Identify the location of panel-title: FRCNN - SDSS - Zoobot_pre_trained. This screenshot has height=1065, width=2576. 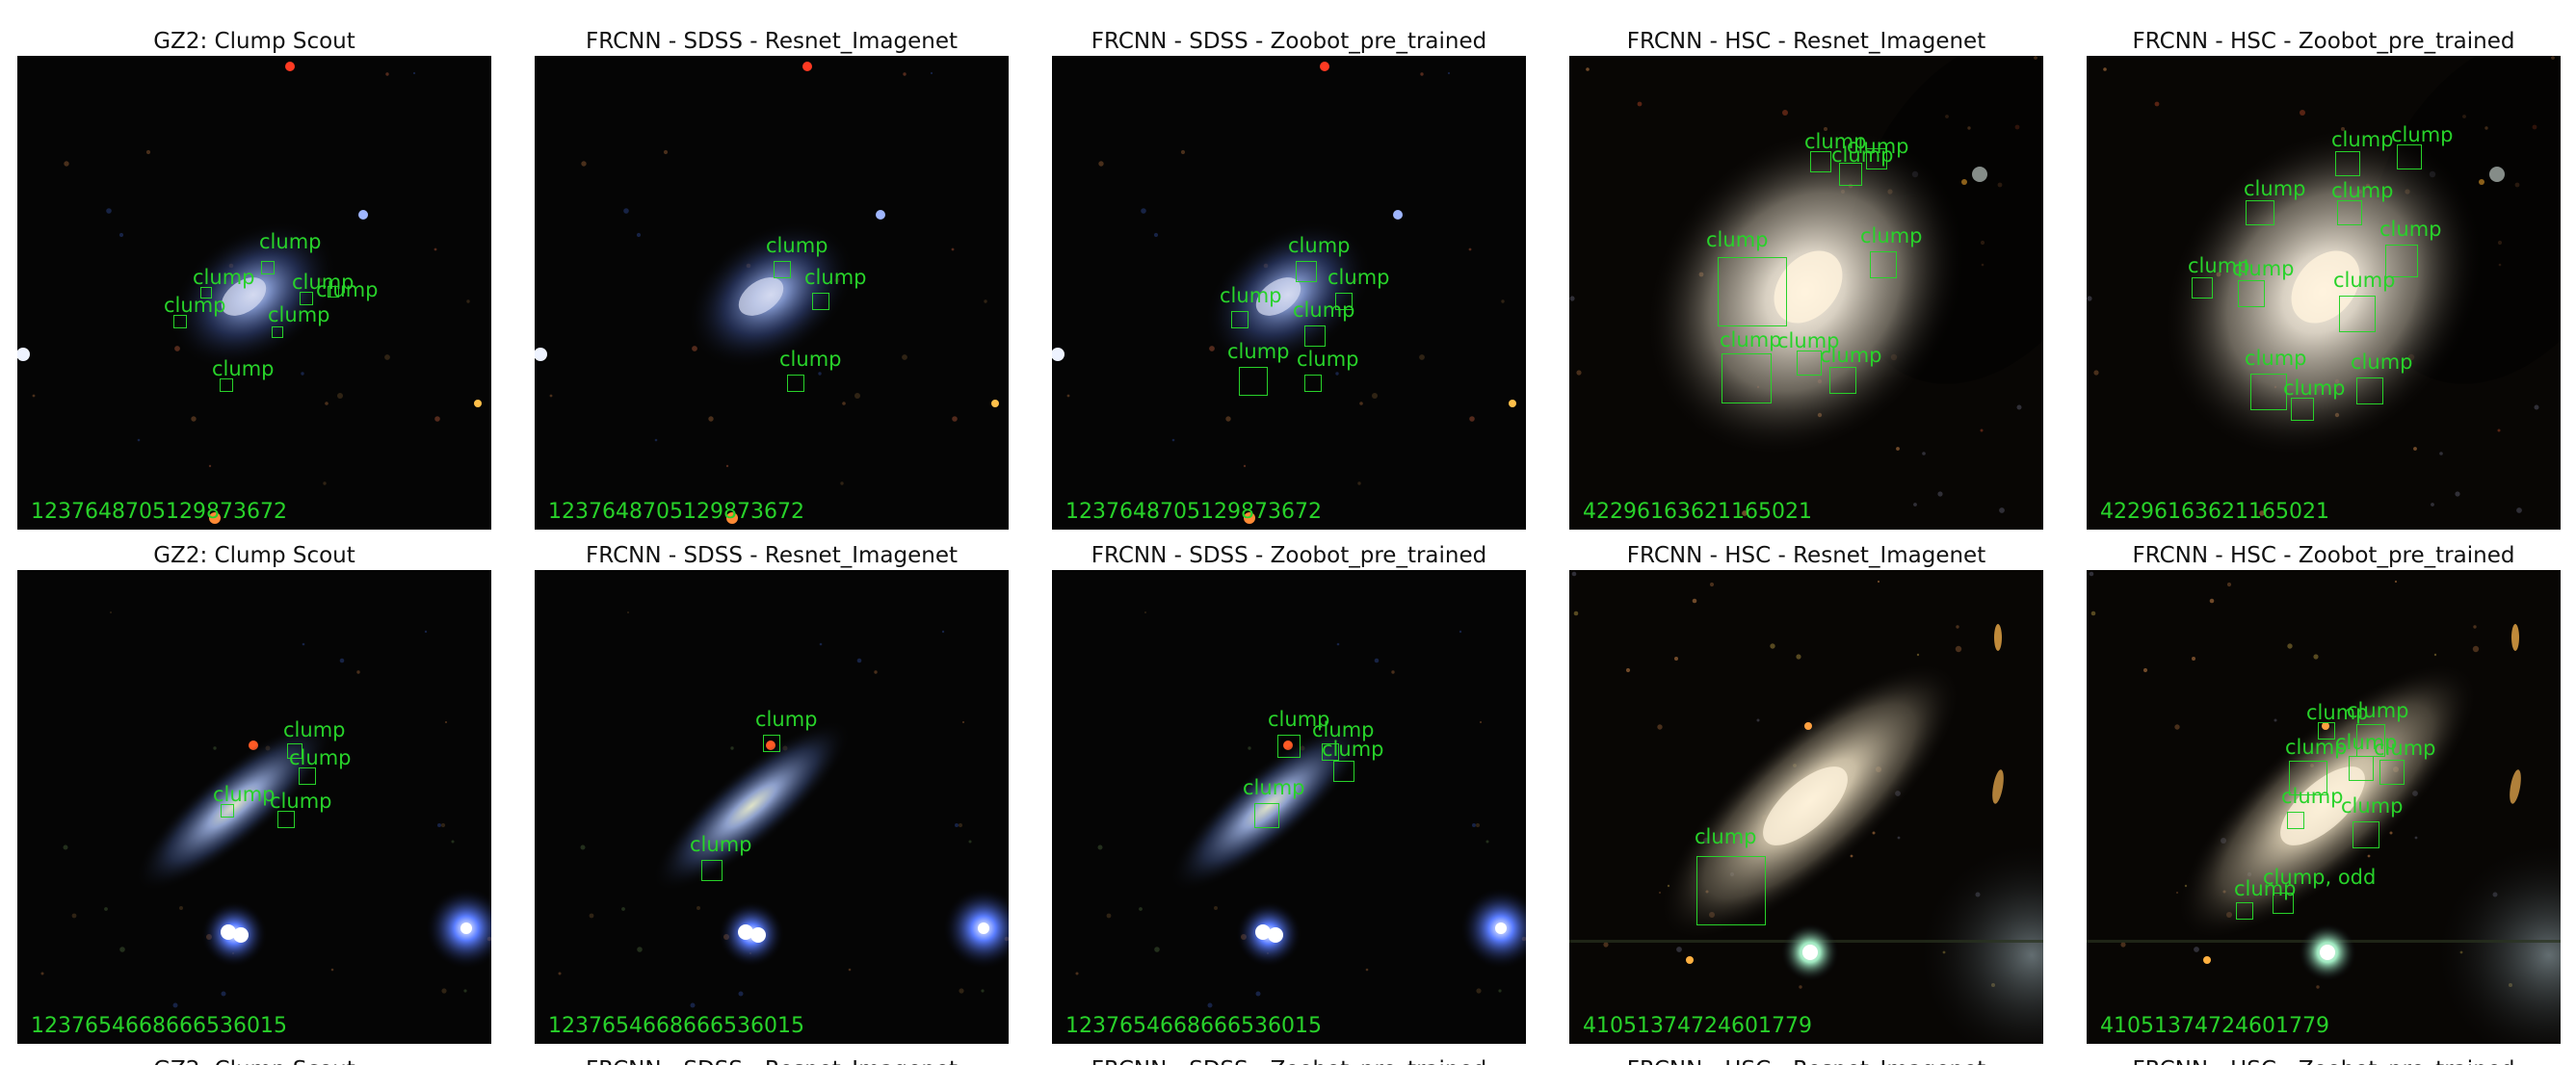
(1289, 556).